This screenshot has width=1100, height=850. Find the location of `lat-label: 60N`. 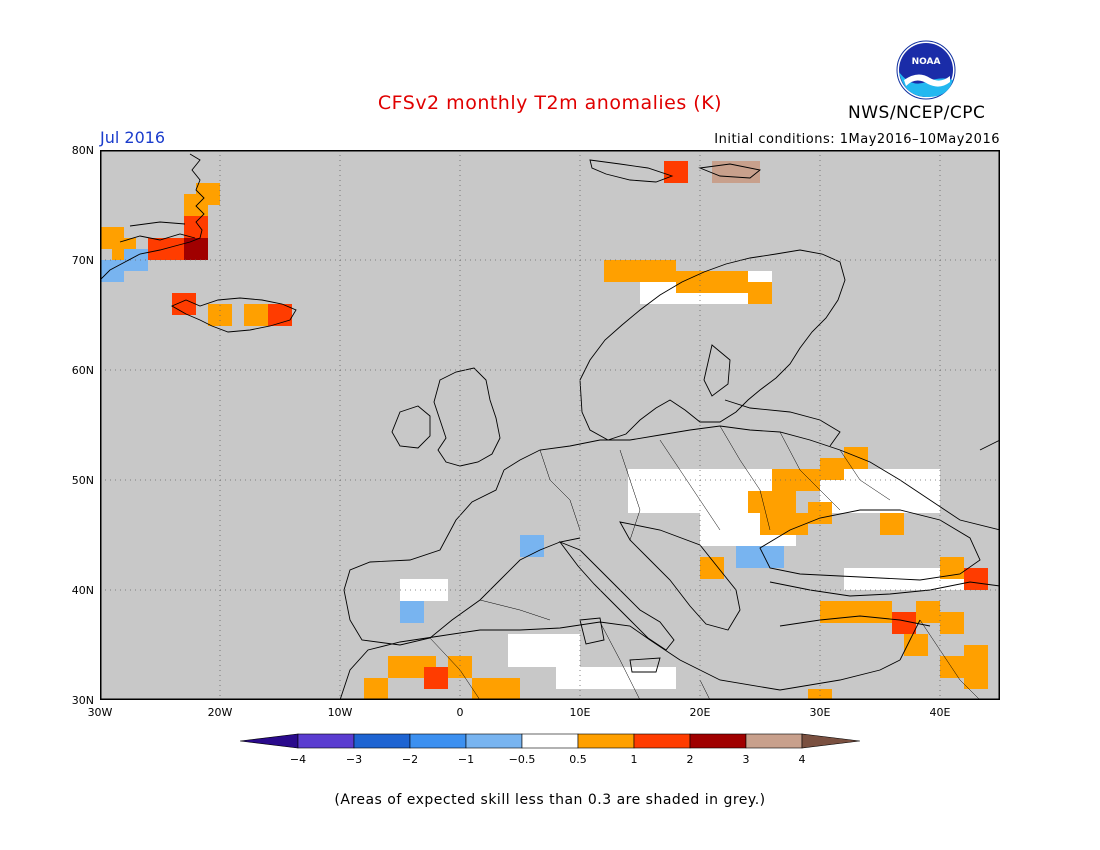

lat-label: 60N is located at coordinates (82, 370).